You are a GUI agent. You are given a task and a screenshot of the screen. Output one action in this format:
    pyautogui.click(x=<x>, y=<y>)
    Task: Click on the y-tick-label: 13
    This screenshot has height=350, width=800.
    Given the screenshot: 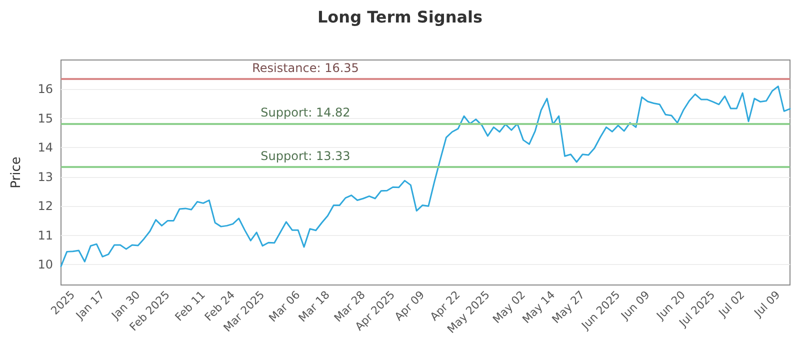 What is the action you would take?
    pyautogui.click(x=45, y=177)
    